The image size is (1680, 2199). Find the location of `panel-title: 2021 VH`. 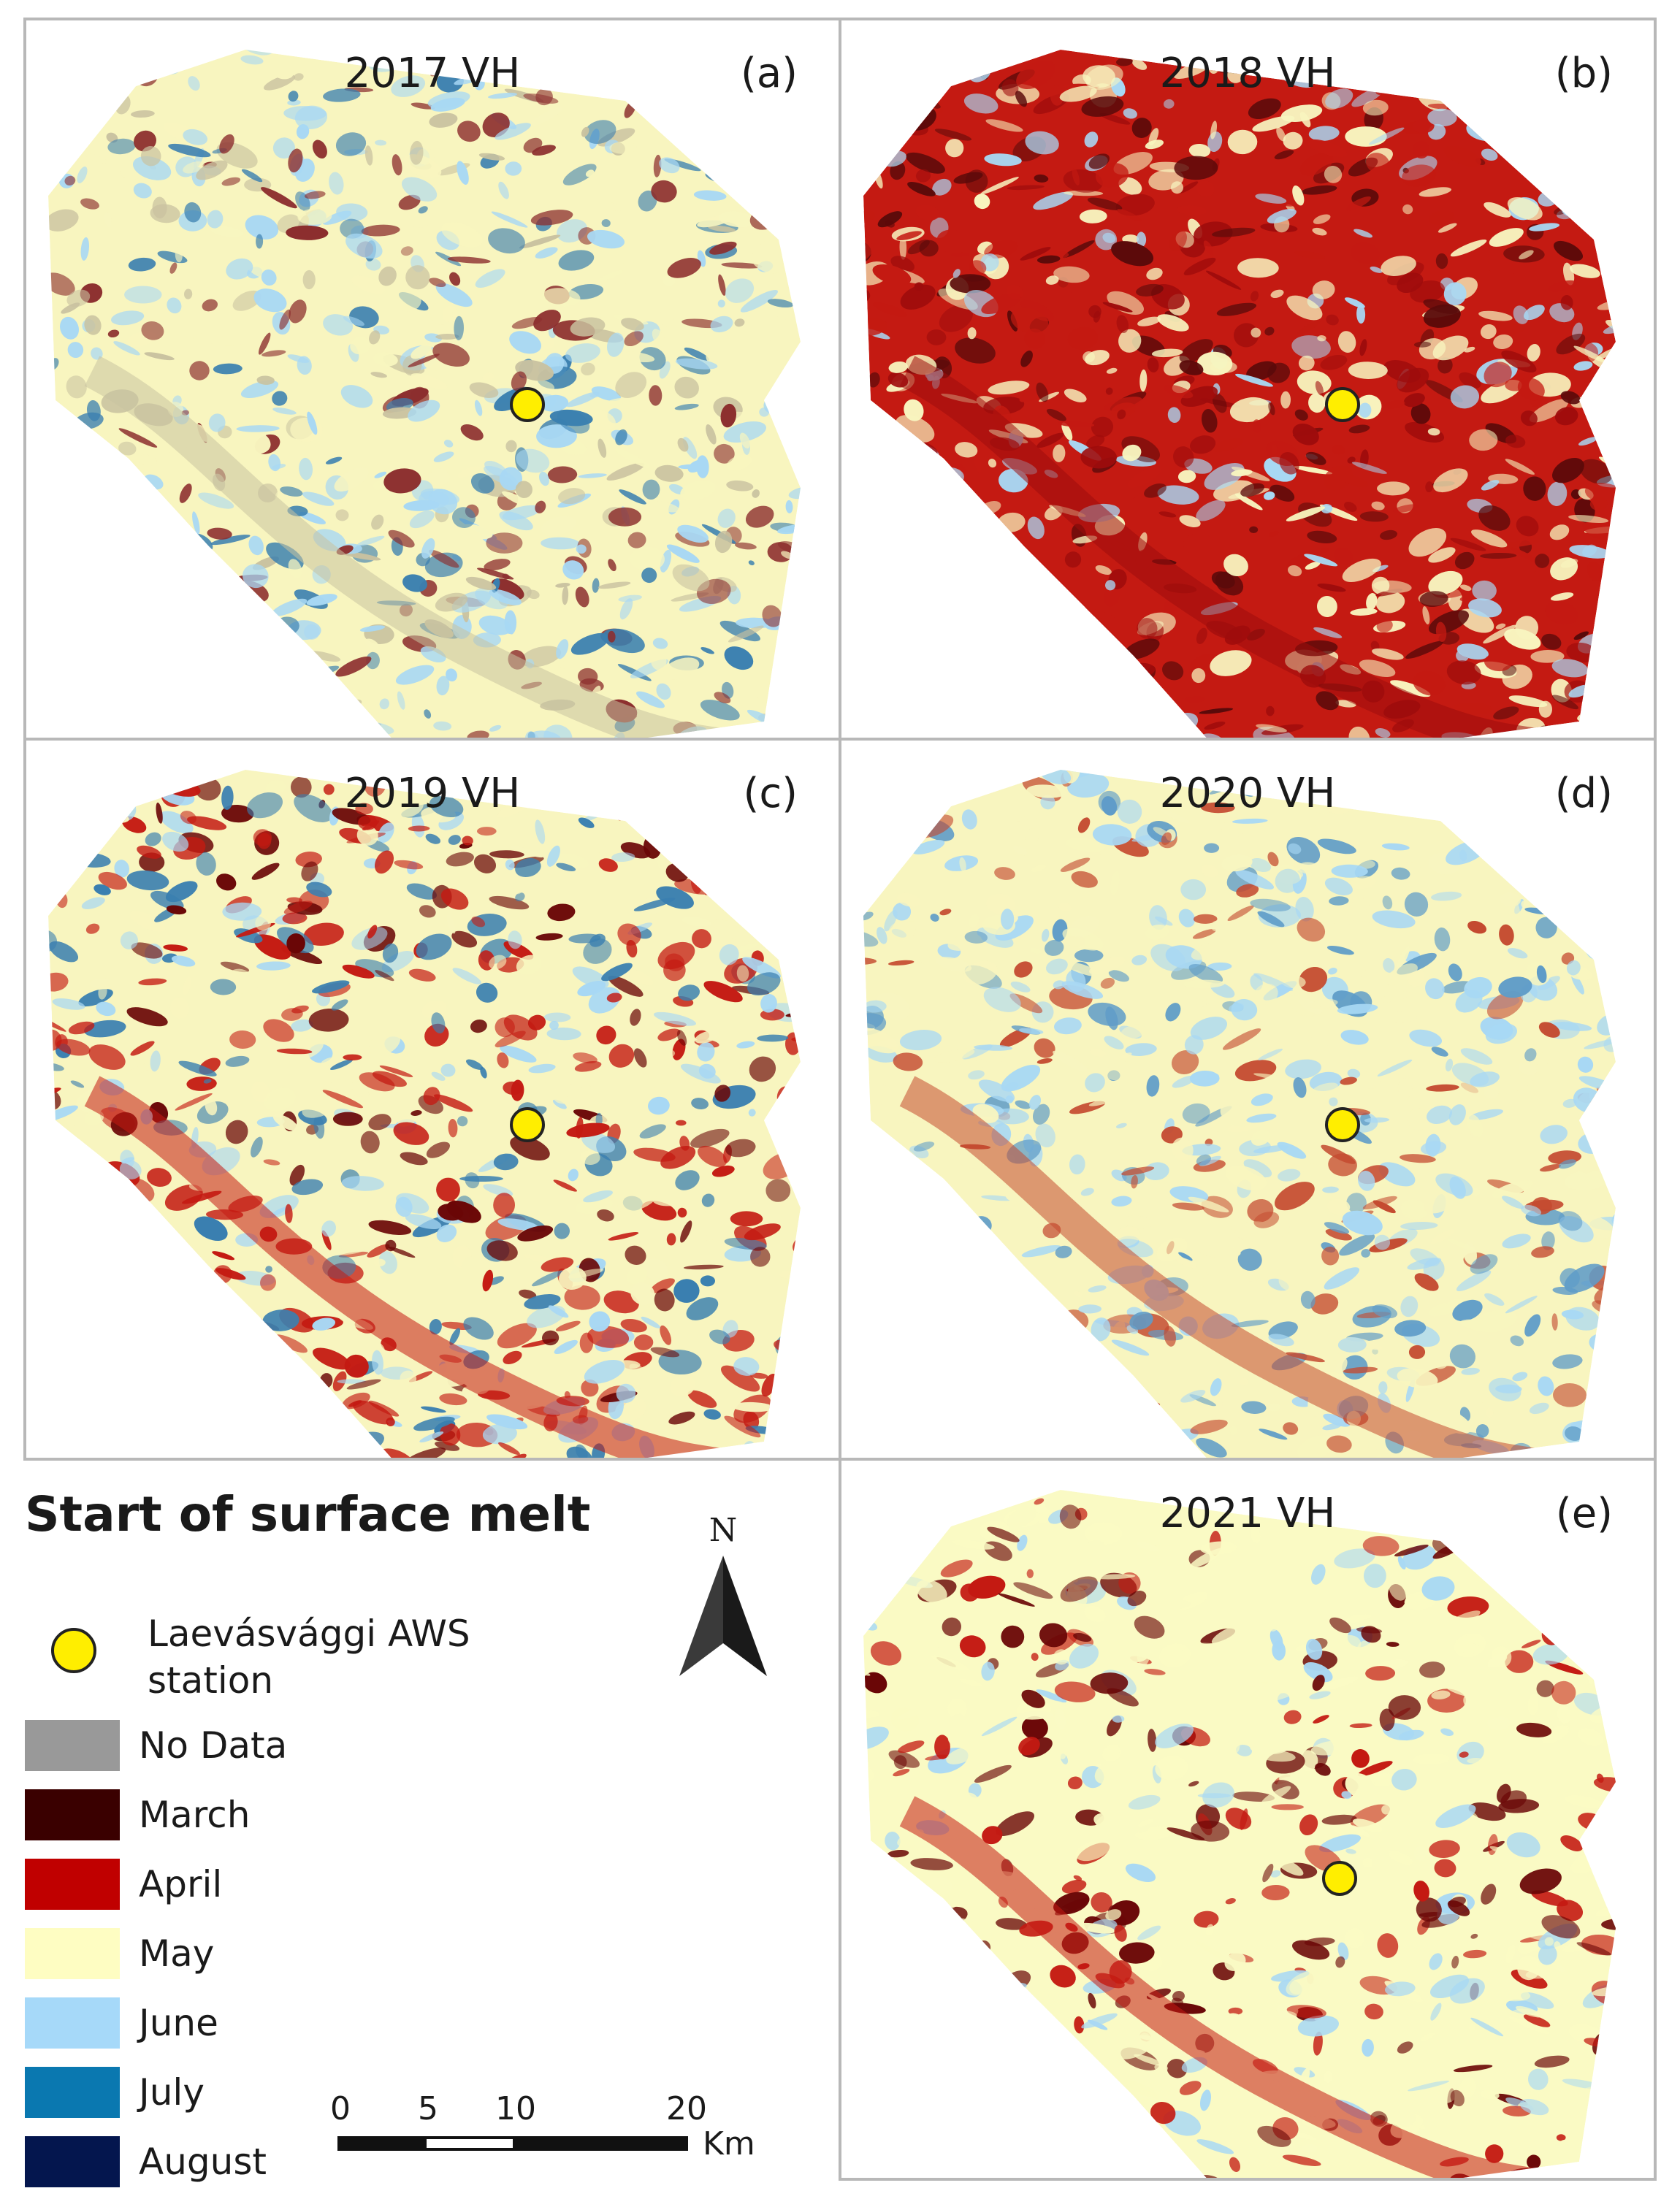

panel-title: 2021 VH is located at coordinates (1247, 1513).